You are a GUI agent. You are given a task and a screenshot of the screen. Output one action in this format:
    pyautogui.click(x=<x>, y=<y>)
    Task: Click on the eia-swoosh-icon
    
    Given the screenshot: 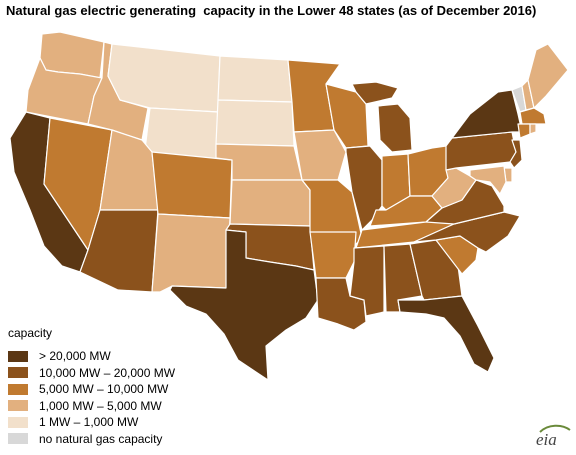 What is the action you would take?
    pyautogui.click(x=555, y=428)
    